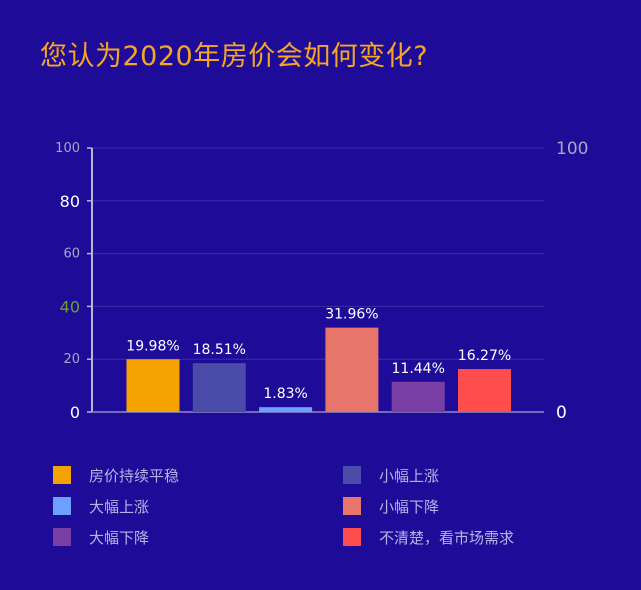 The image size is (641, 590). I want to click on data-label: 1.83%, so click(285, 394).